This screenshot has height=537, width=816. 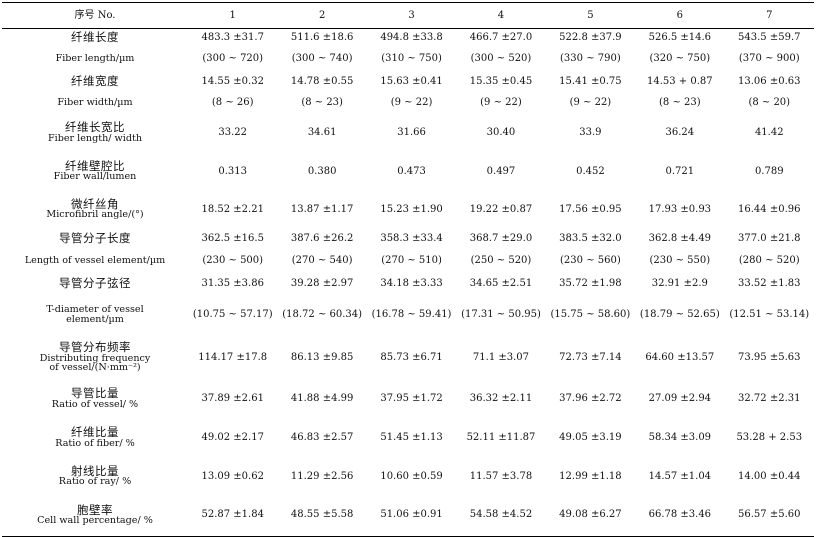 I want to click on value-cell: 37.96 ±2.72, so click(x=590, y=398).